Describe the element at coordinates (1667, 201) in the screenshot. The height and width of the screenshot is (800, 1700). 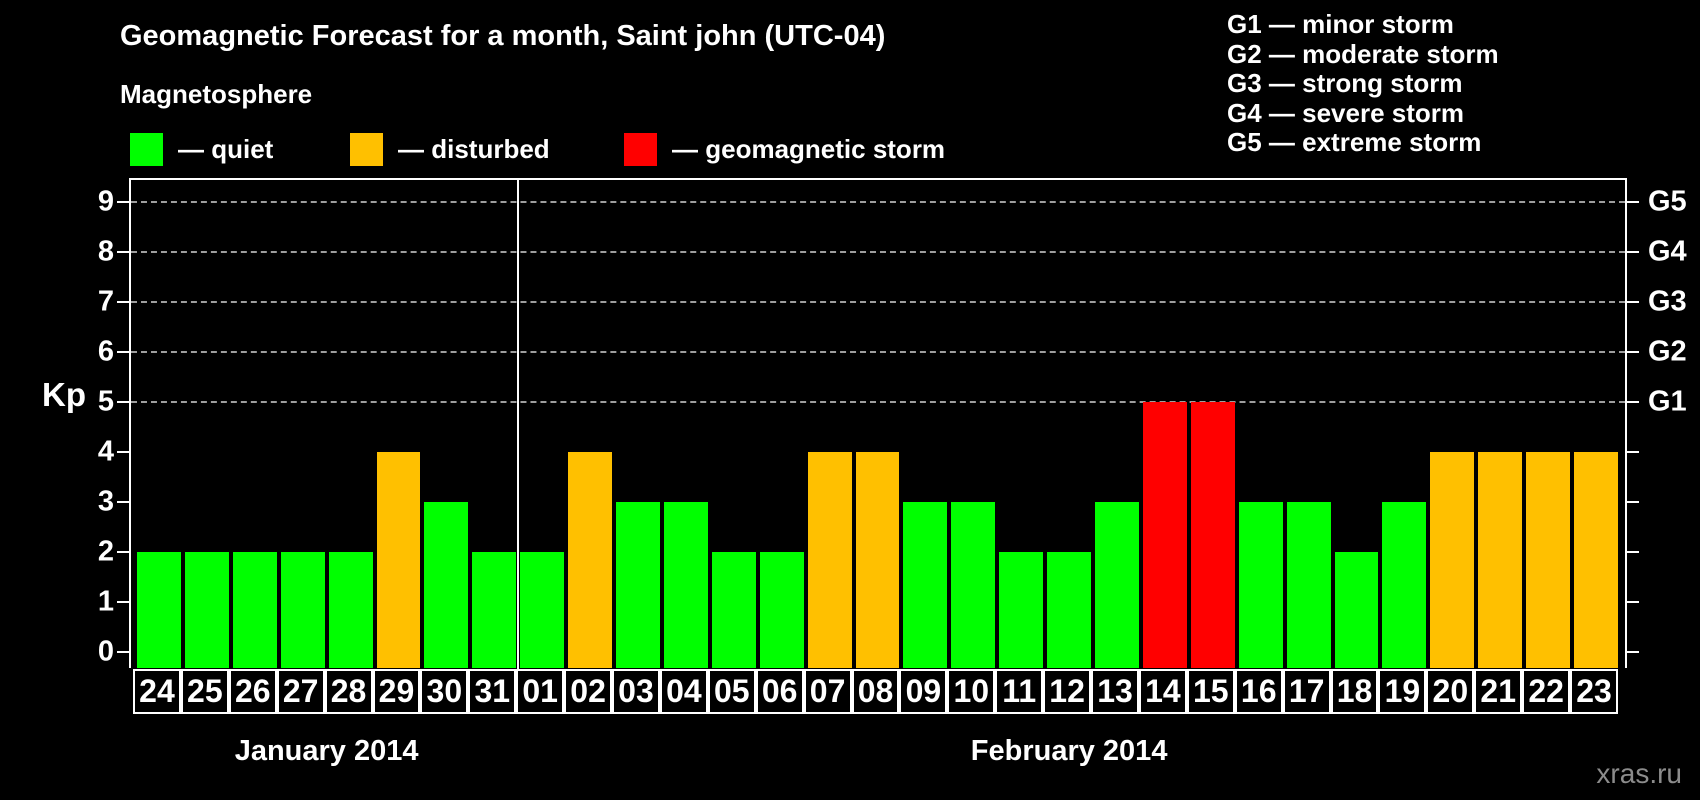
I see `g-axis-label-g5: G5` at that location.